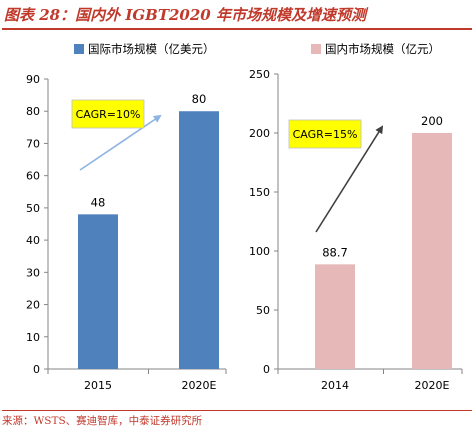 The image size is (475, 433). I want to click on dom-cagr-label: CAGR=15%, so click(325, 134).